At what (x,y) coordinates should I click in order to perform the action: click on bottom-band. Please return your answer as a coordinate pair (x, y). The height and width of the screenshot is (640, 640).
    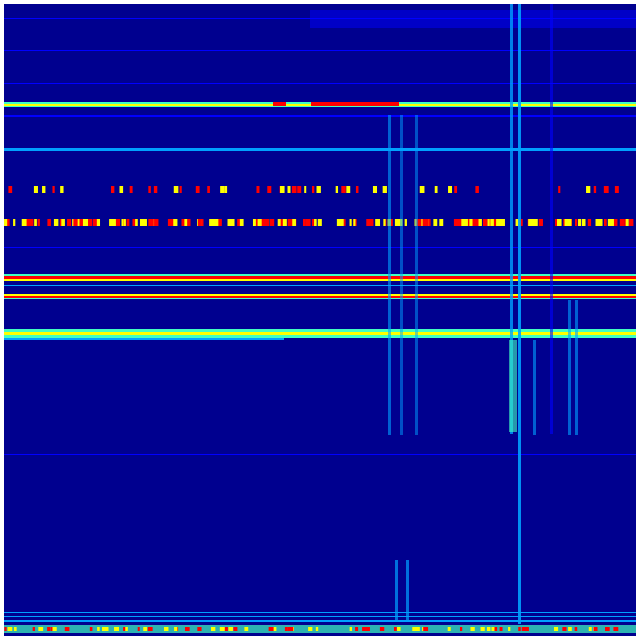
    Looking at the image, I should click on (320, 629).